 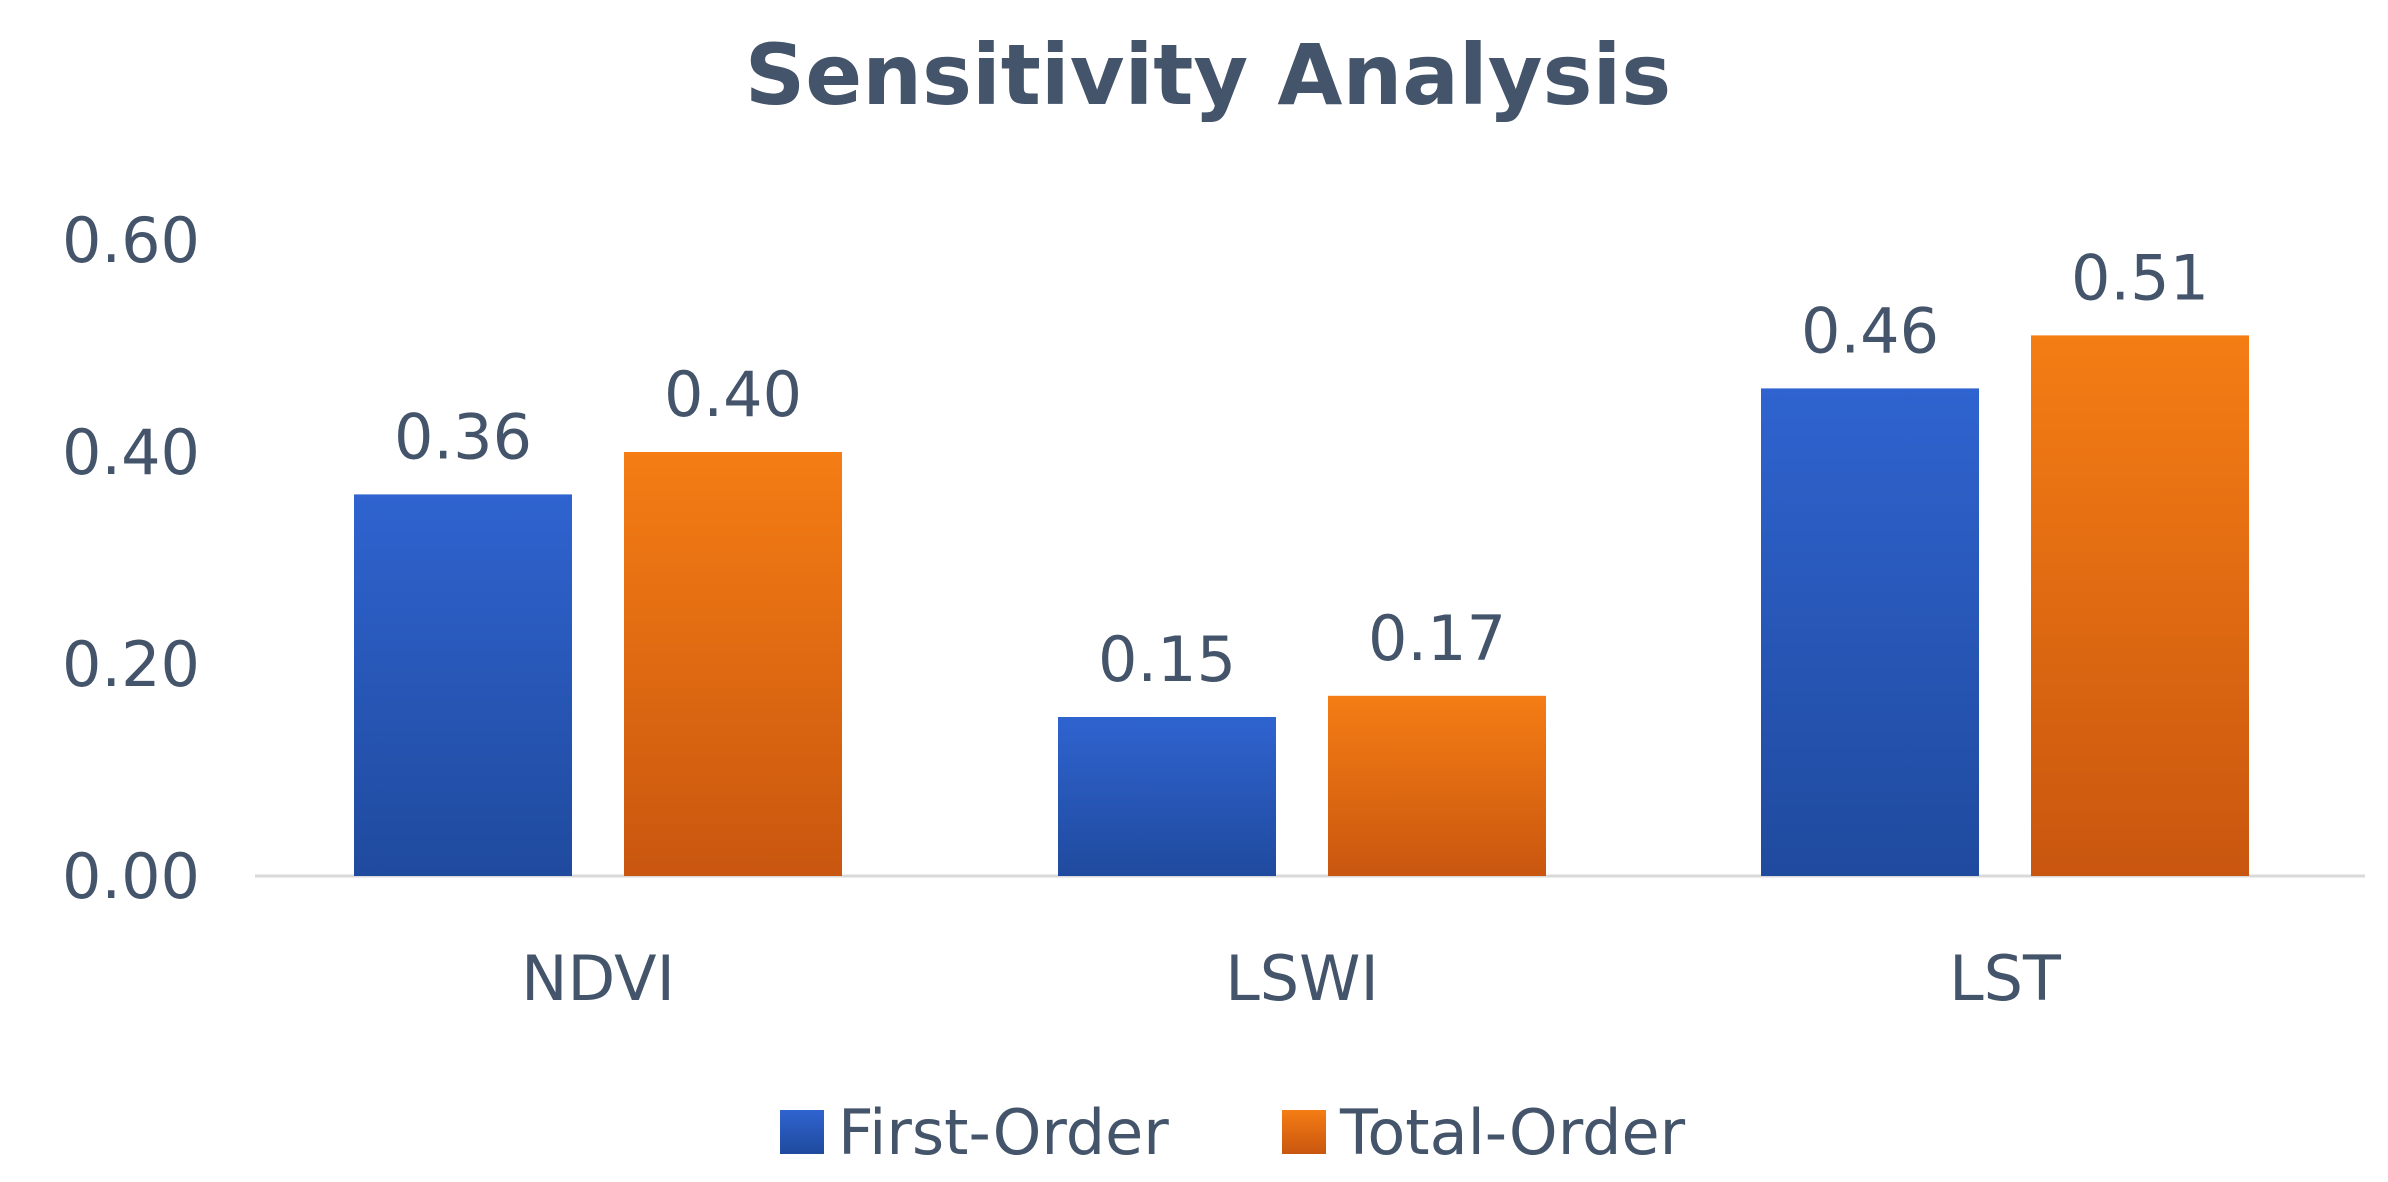 What do you see at coordinates (2140, 605) in the screenshot?
I see `bar-total-order-lst` at bounding box center [2140, 605].